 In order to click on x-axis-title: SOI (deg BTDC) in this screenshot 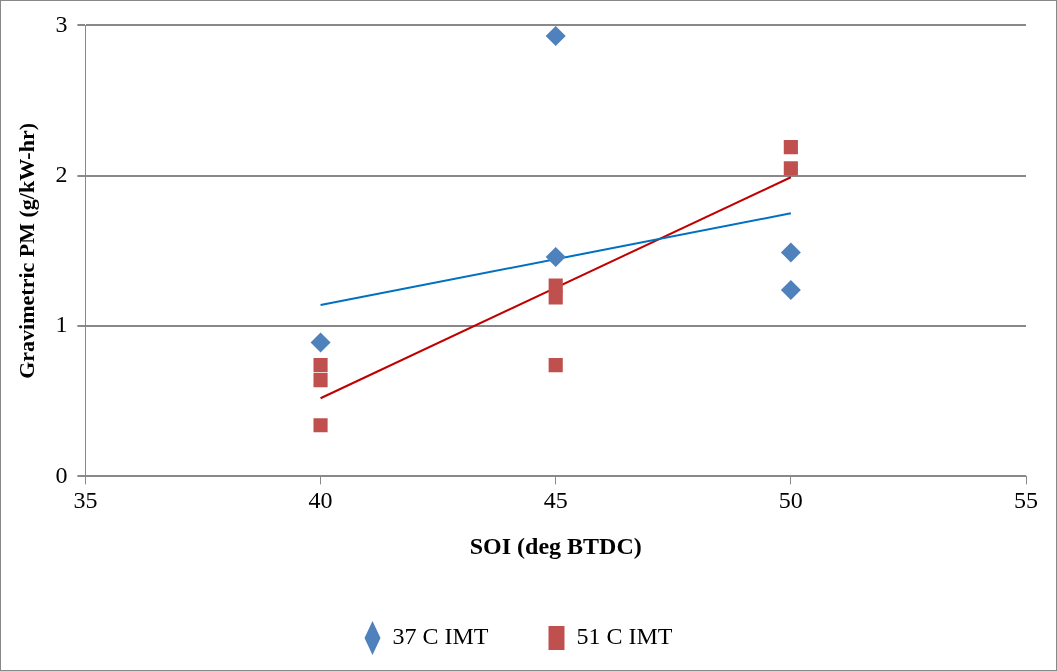, I will do `click(555, 545)`.